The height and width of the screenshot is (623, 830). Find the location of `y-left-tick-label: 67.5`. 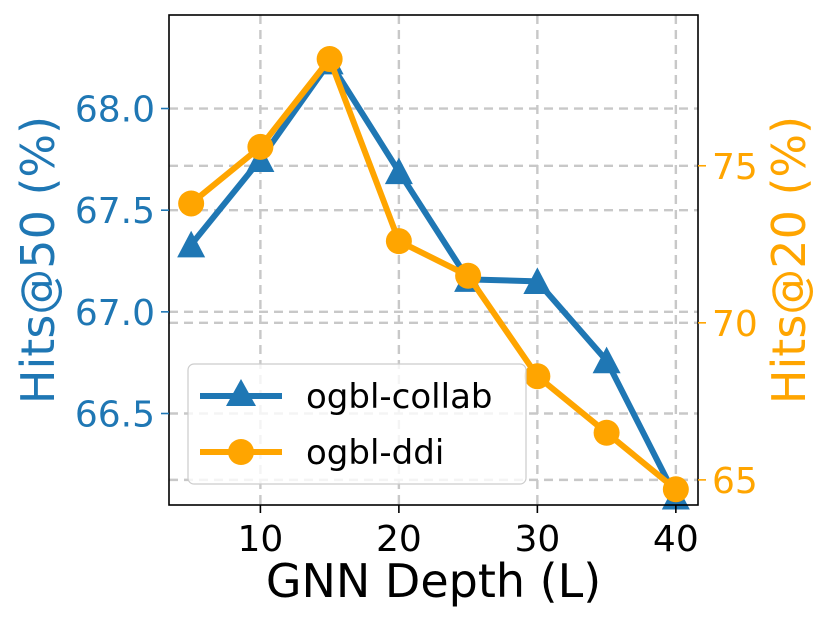

y-left-tick-label: 67.5 is located at coordinates (115, 211).